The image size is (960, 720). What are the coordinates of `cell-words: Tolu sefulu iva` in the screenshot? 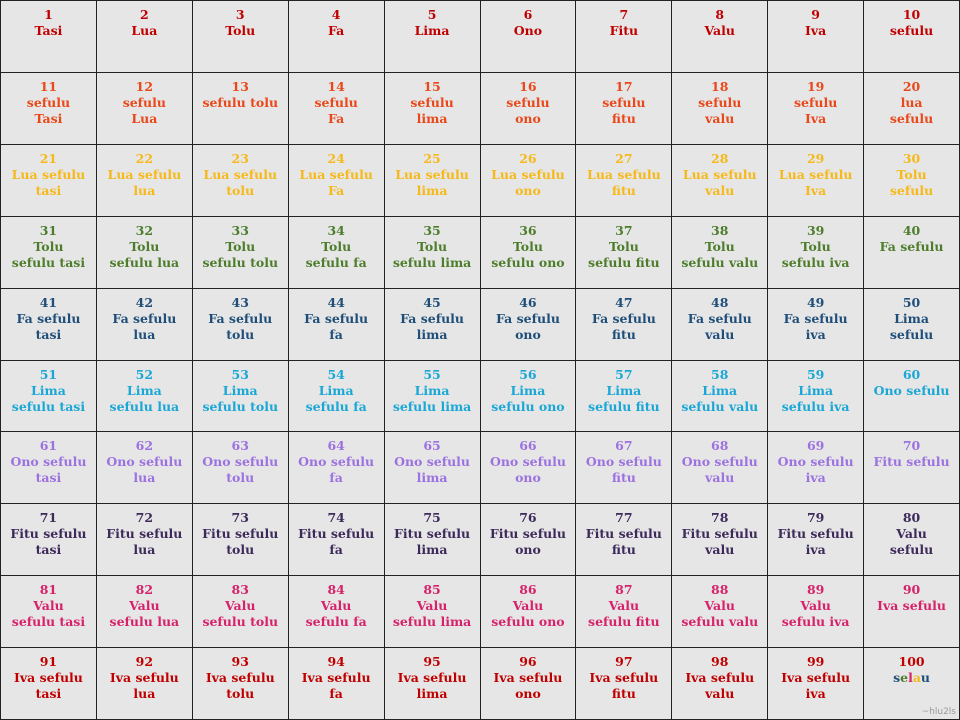 It's located at (815, 254).